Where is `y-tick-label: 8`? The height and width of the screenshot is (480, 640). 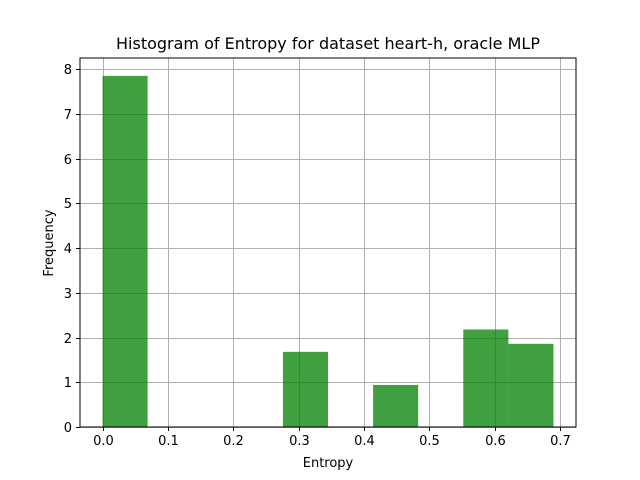 y-tick-label: 8 is located at coordinates (68, 70).